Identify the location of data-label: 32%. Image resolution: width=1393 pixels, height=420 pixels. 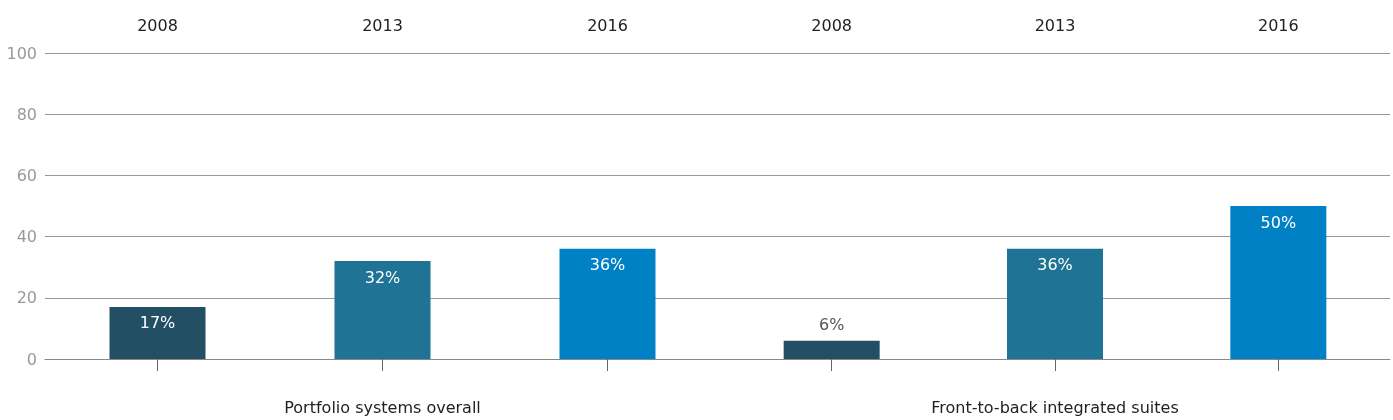
(382, 277).